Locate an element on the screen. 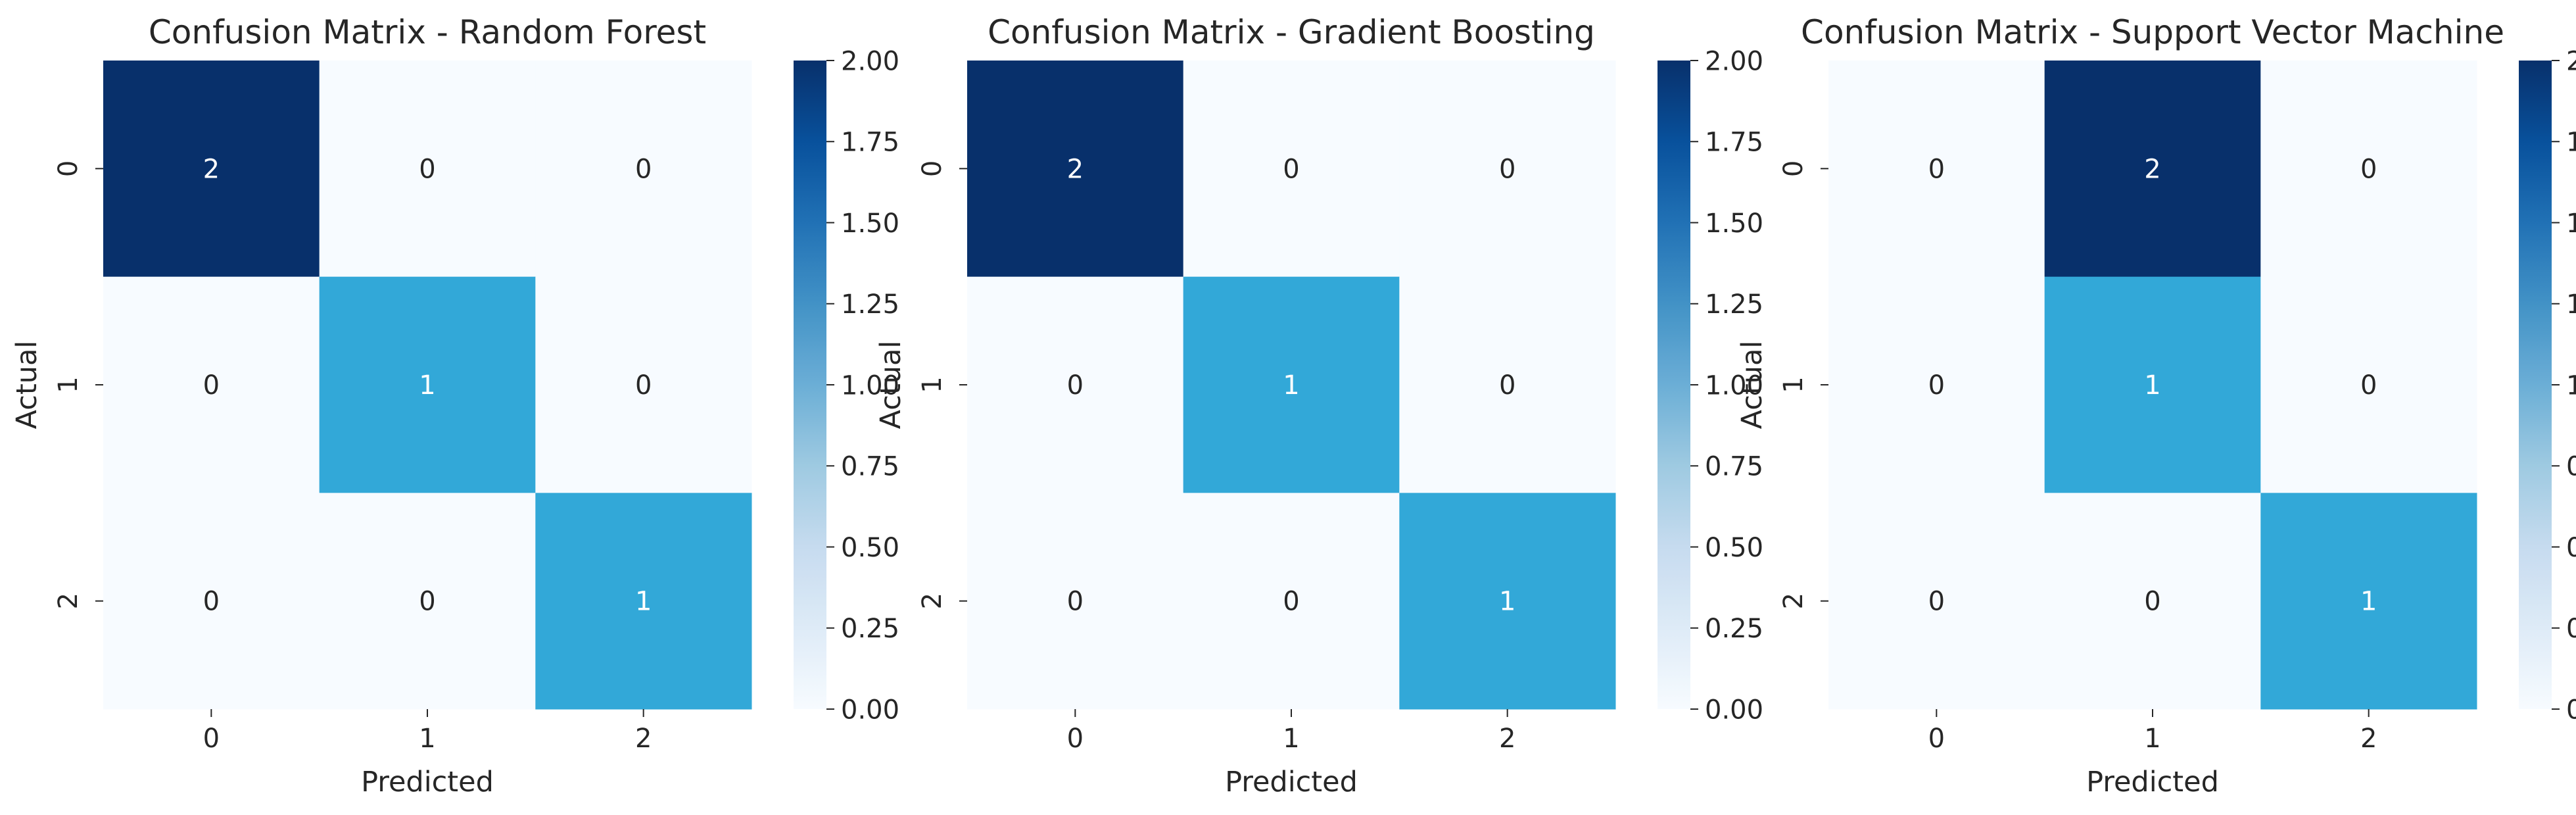 The image size is (2576, 815). colorbar-tick-label: 2.00 is located at coordinates (1734, 61).